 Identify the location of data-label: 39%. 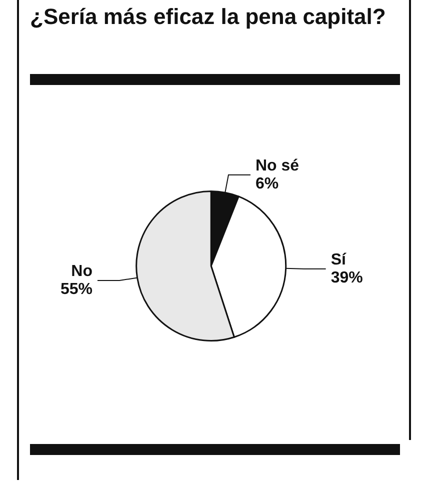
(346, 277).